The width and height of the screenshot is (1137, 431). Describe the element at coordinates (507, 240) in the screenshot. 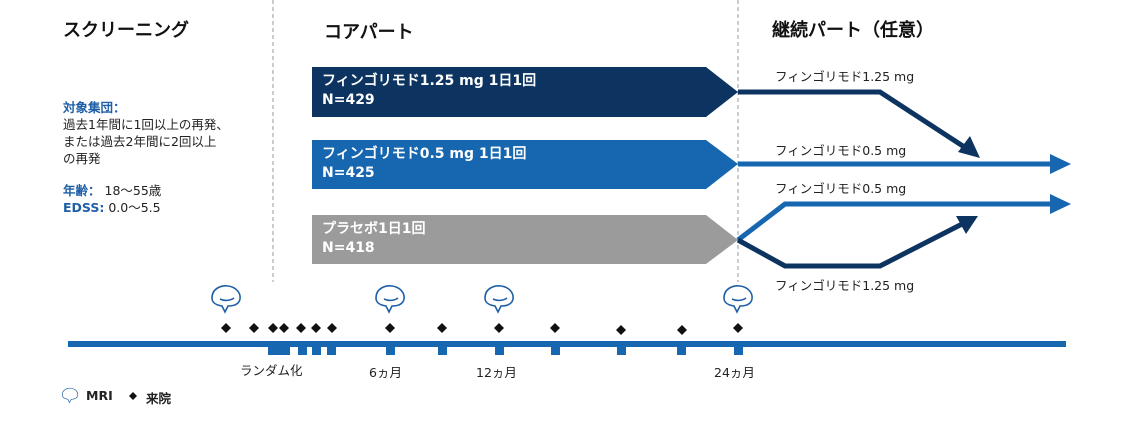

I see `arm-placebo-label: プラセボ1日1回 N=418` at that location.